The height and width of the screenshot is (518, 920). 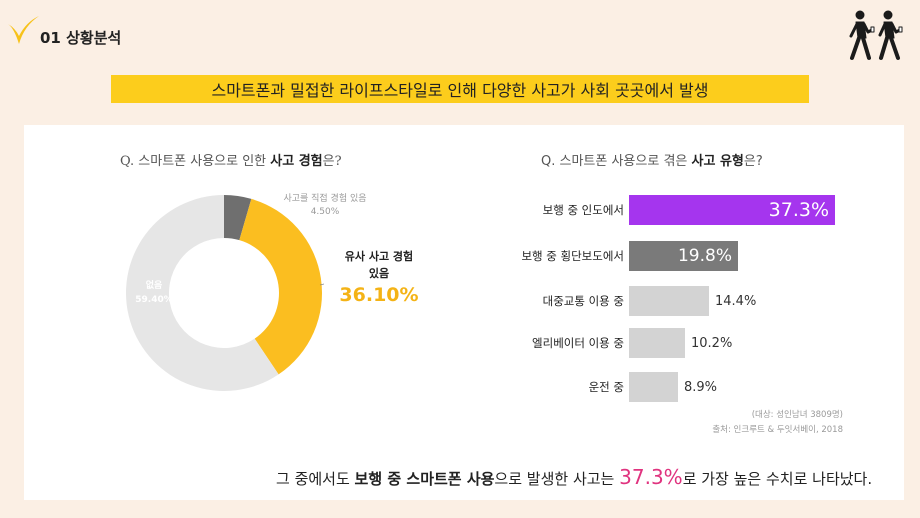 I want to click on section-header: 01 상황분석, so click(x=63, y=30).